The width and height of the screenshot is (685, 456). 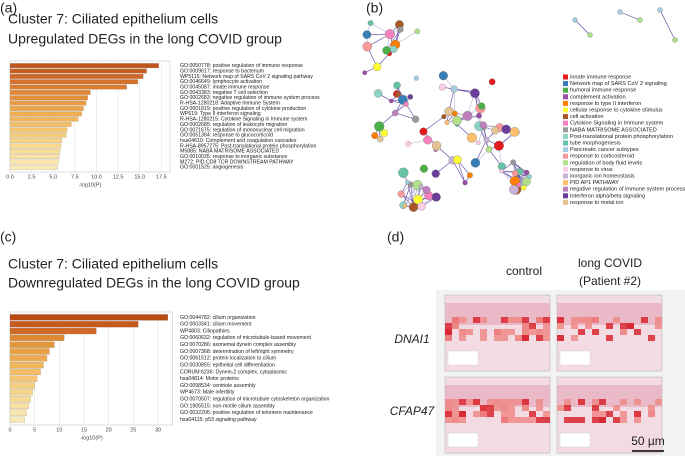 I want to click on scale-bar-label: 50 µm, so click(x=648, y=441).